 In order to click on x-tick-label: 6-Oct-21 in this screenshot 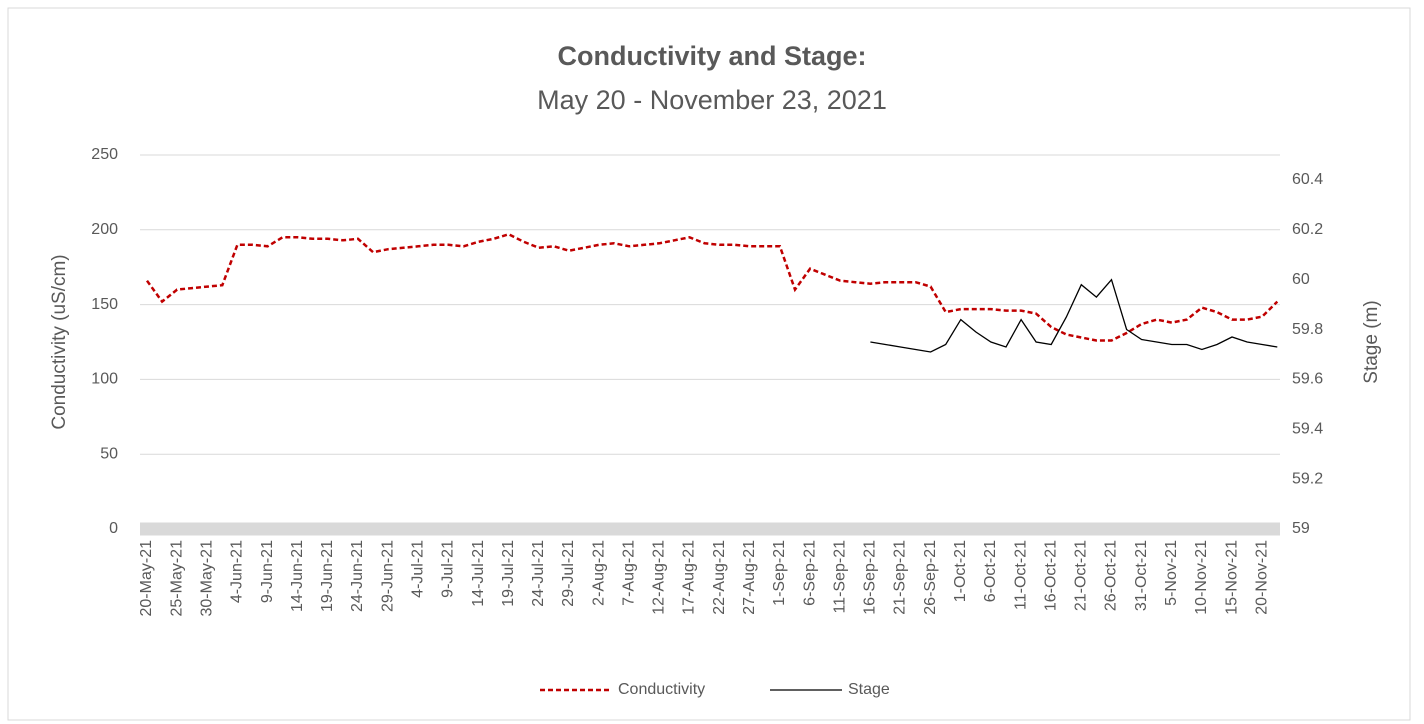, I will do `click(990, 571)`.